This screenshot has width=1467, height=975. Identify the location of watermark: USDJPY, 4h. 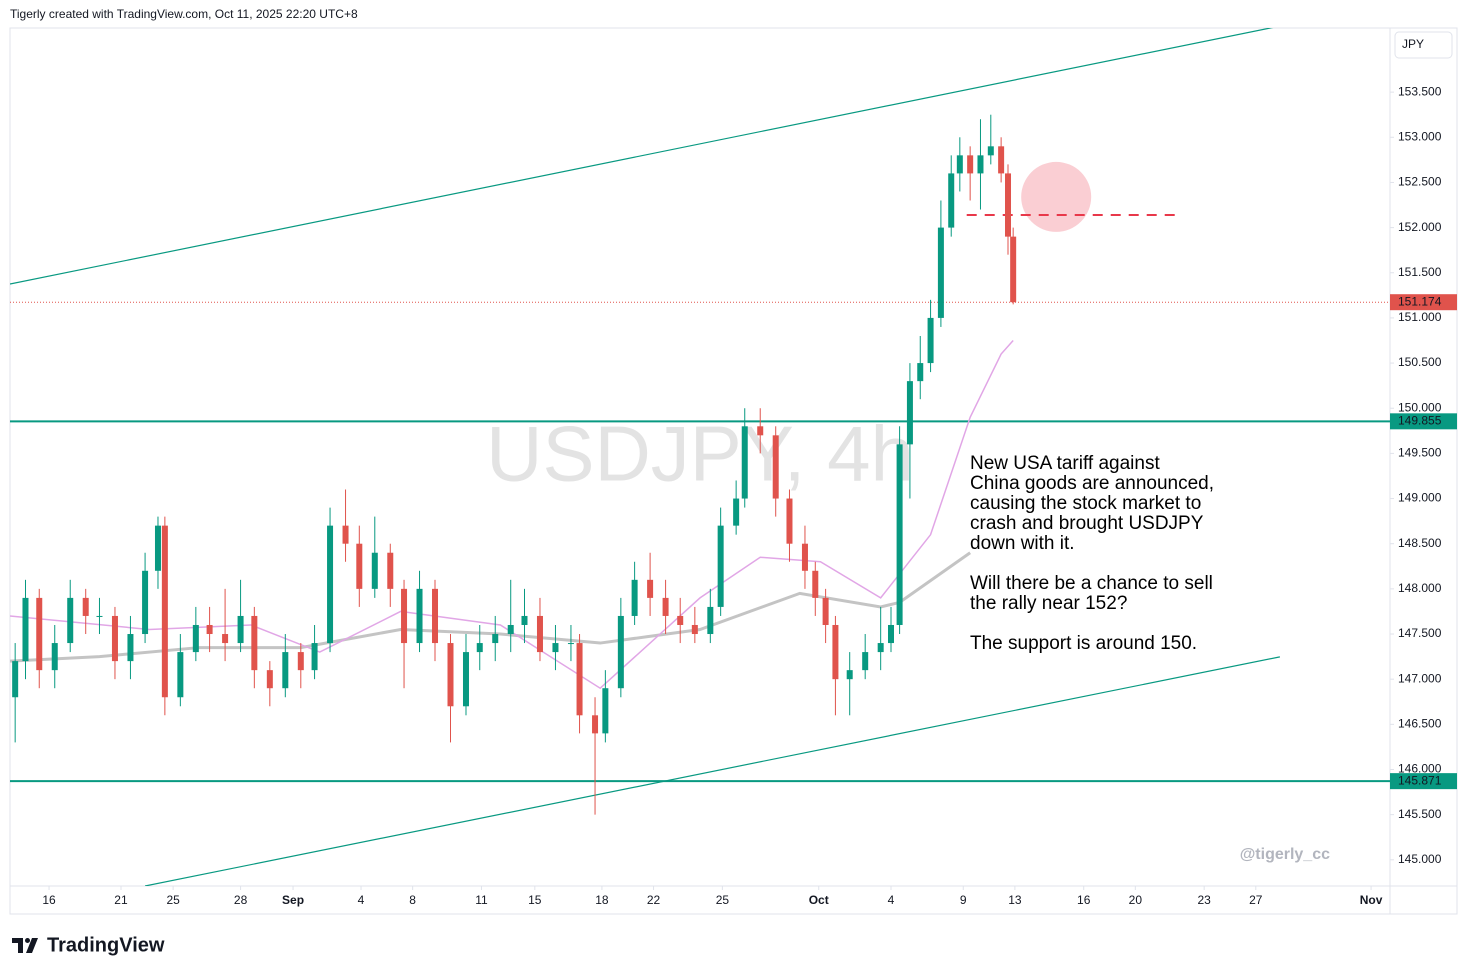
(700, 454).